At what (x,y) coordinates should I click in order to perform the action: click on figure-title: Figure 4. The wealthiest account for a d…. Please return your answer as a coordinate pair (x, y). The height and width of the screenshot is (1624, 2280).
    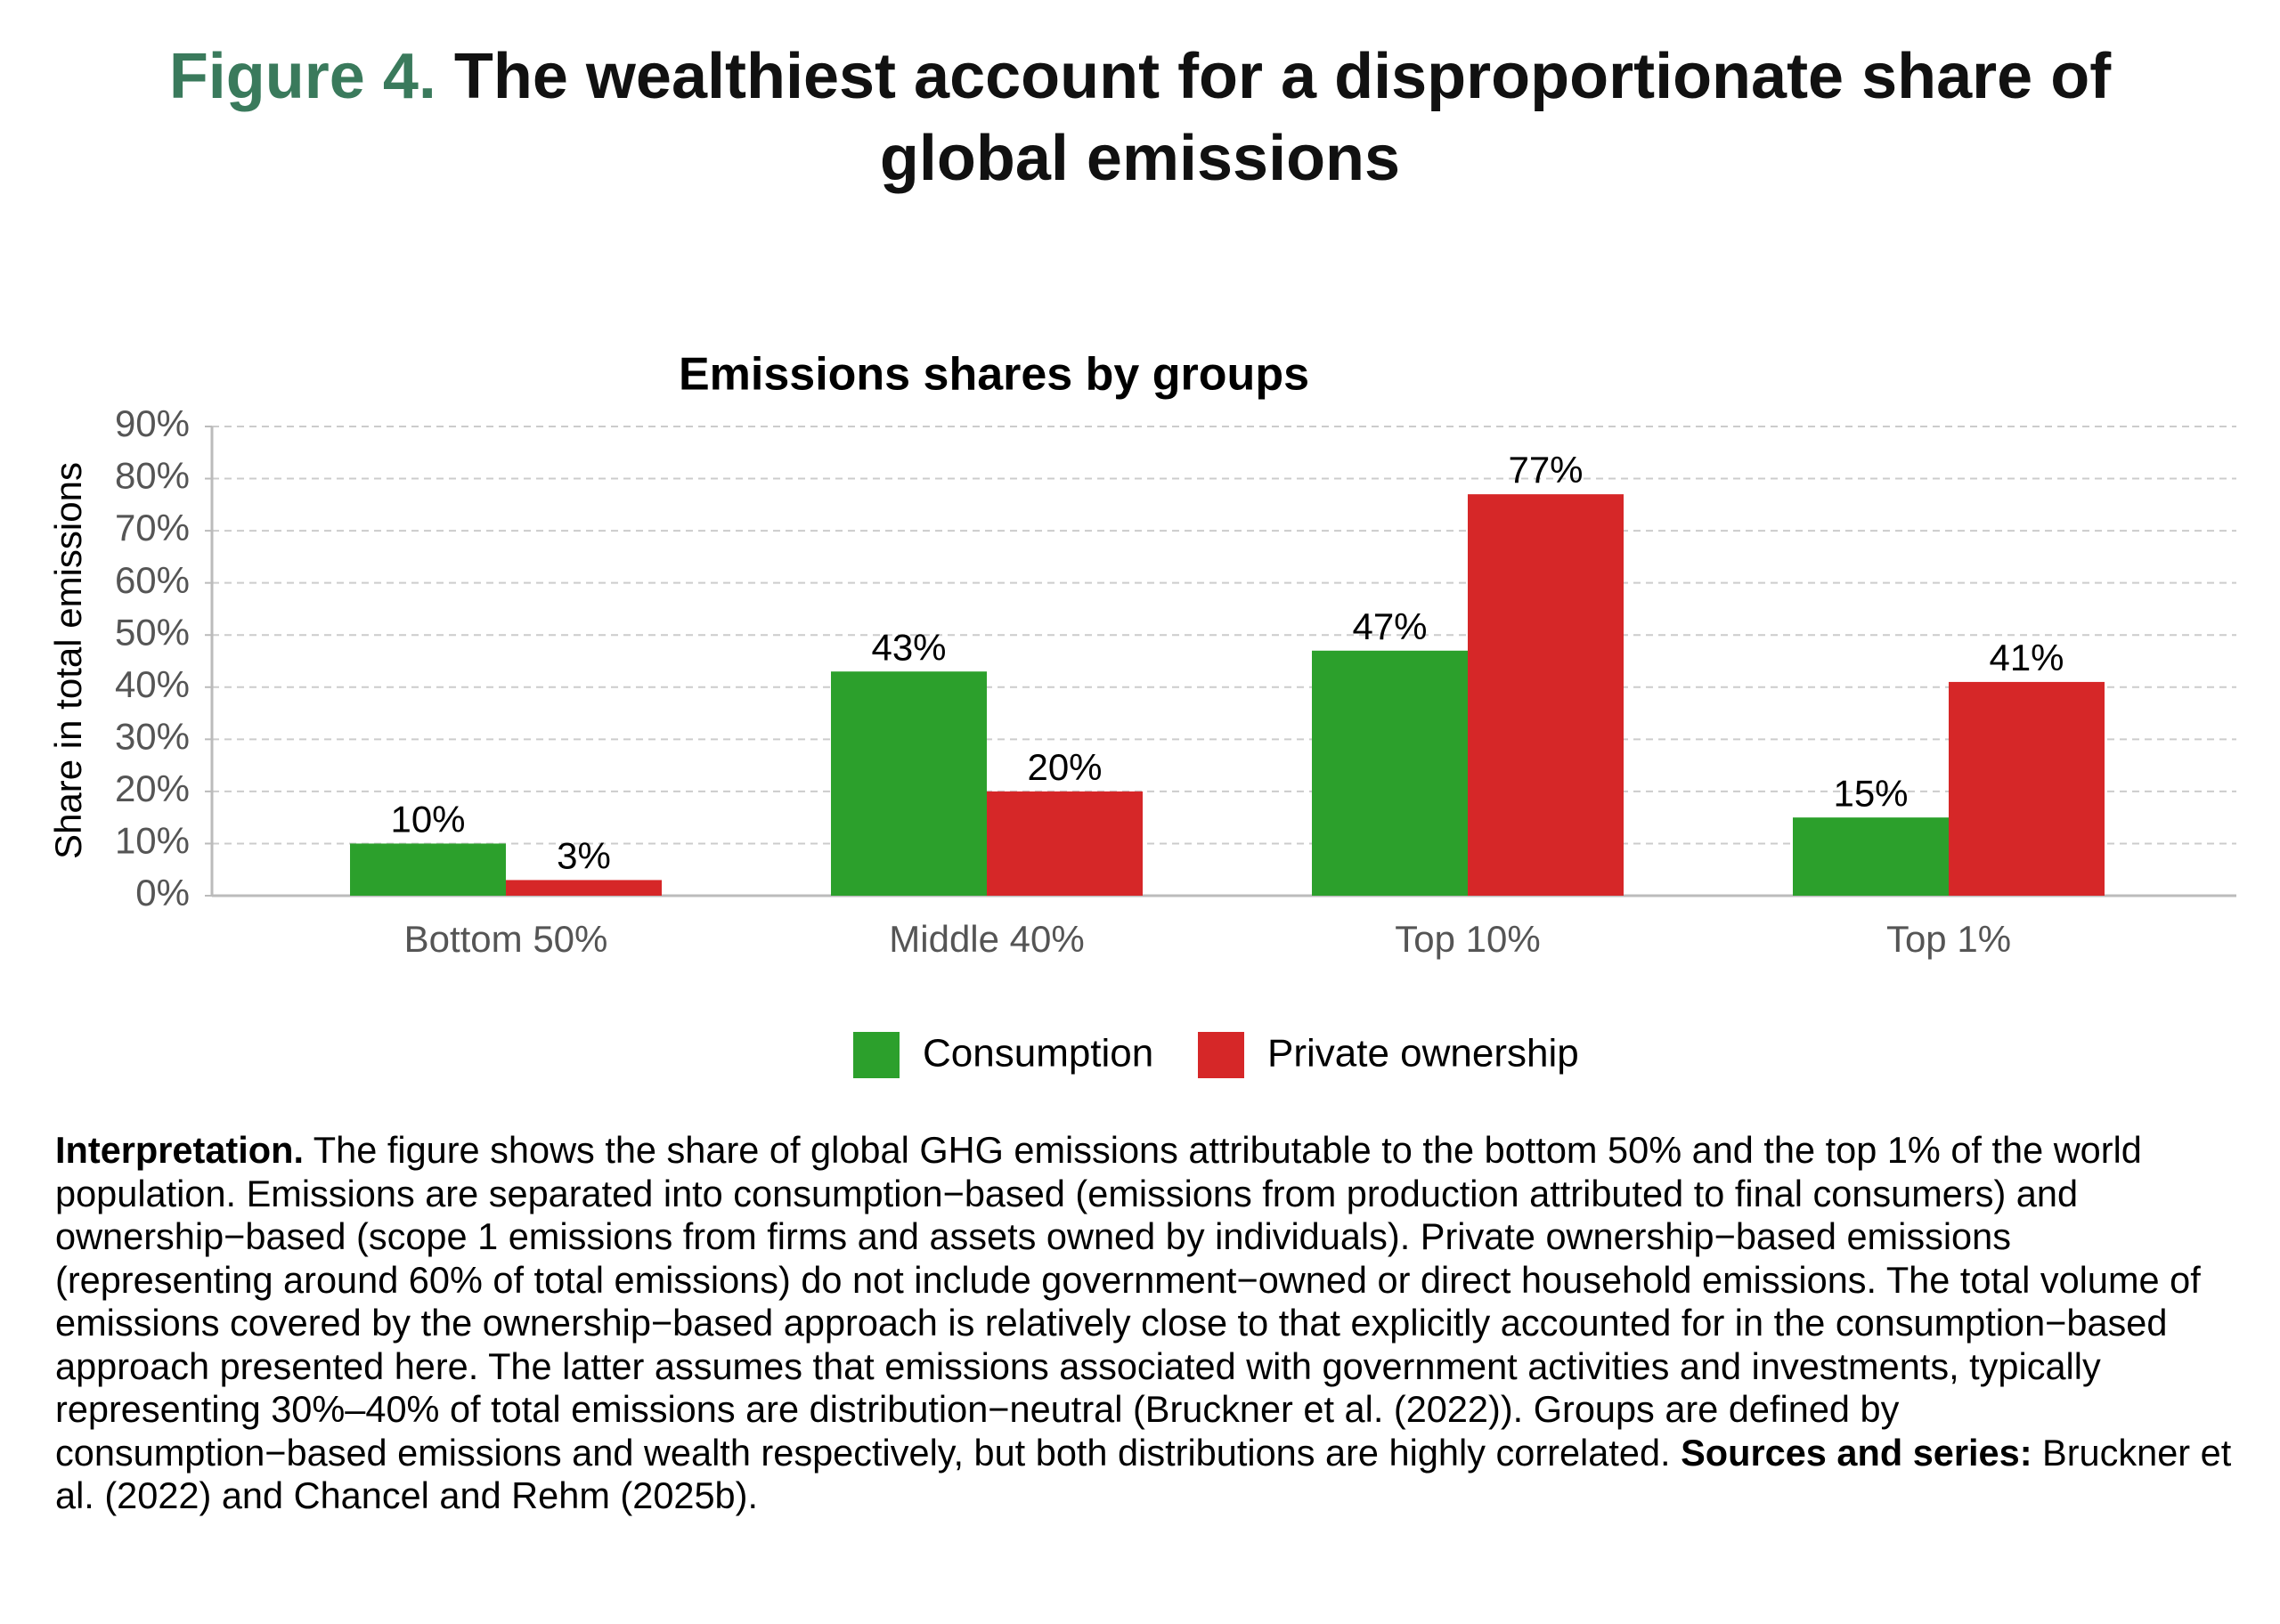
    Looking at the image, I should click on (1140, 117).